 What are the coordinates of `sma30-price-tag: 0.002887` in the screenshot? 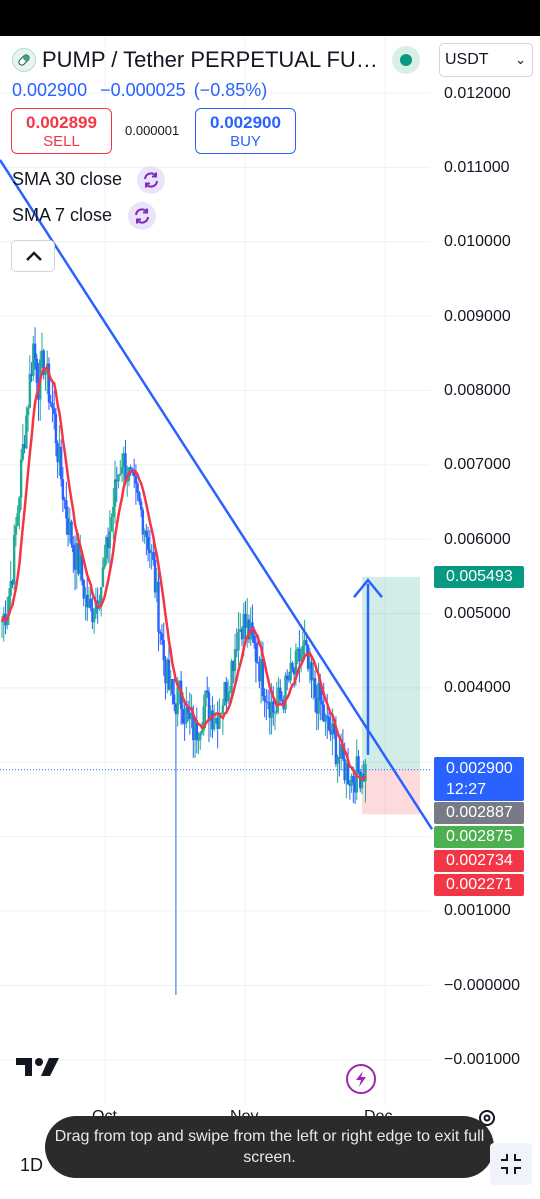 It's located at (479, 813).